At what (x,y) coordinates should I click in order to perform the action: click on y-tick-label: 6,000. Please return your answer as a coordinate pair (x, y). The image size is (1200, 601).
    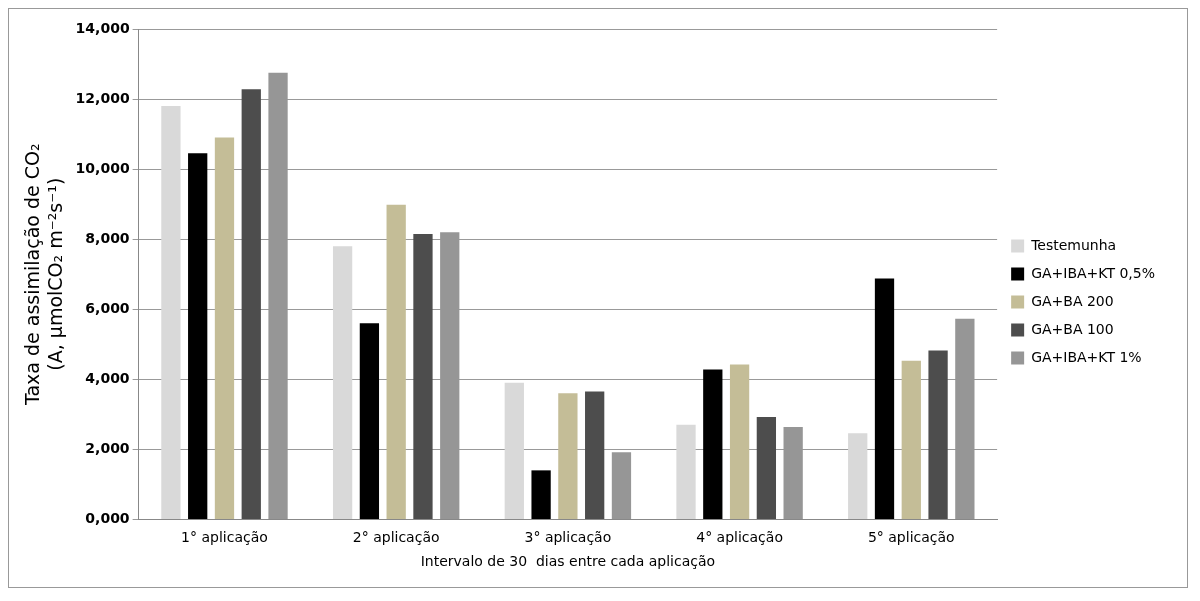
    Looking at the image, I should click on (107, 307).